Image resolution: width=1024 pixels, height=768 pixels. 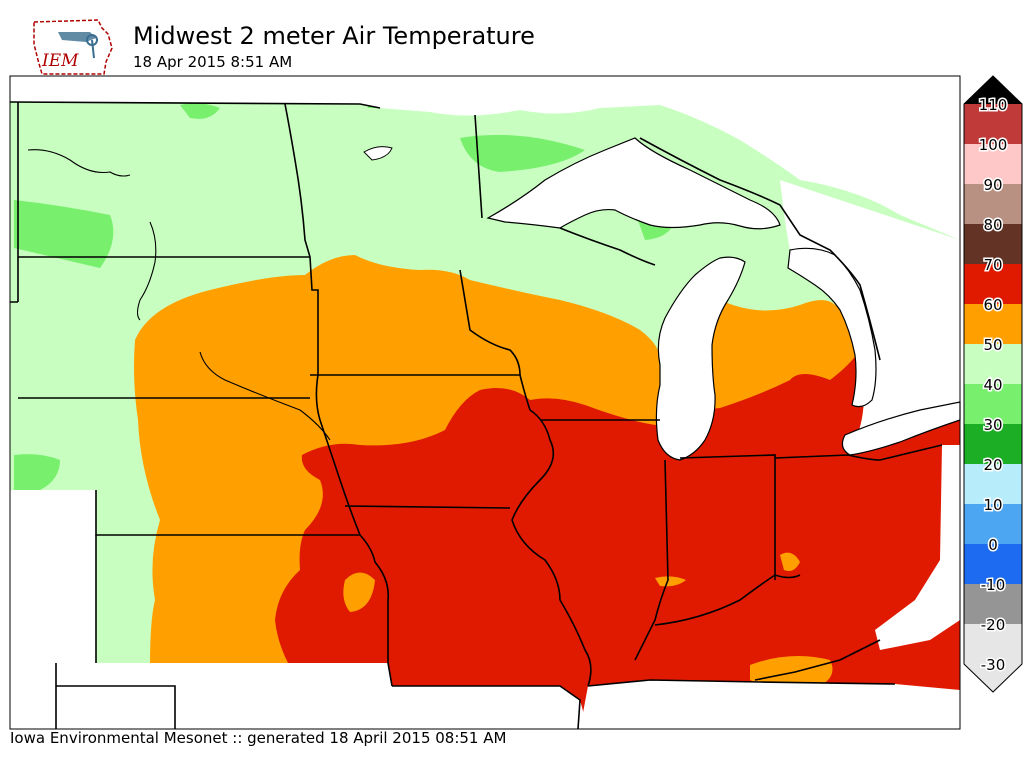 What do you see at coordinates (213, 62) in the screenshot?
I see `map-subtitle: 18 Apr 2015 8:51 AM` at bounding box center [213, 62].